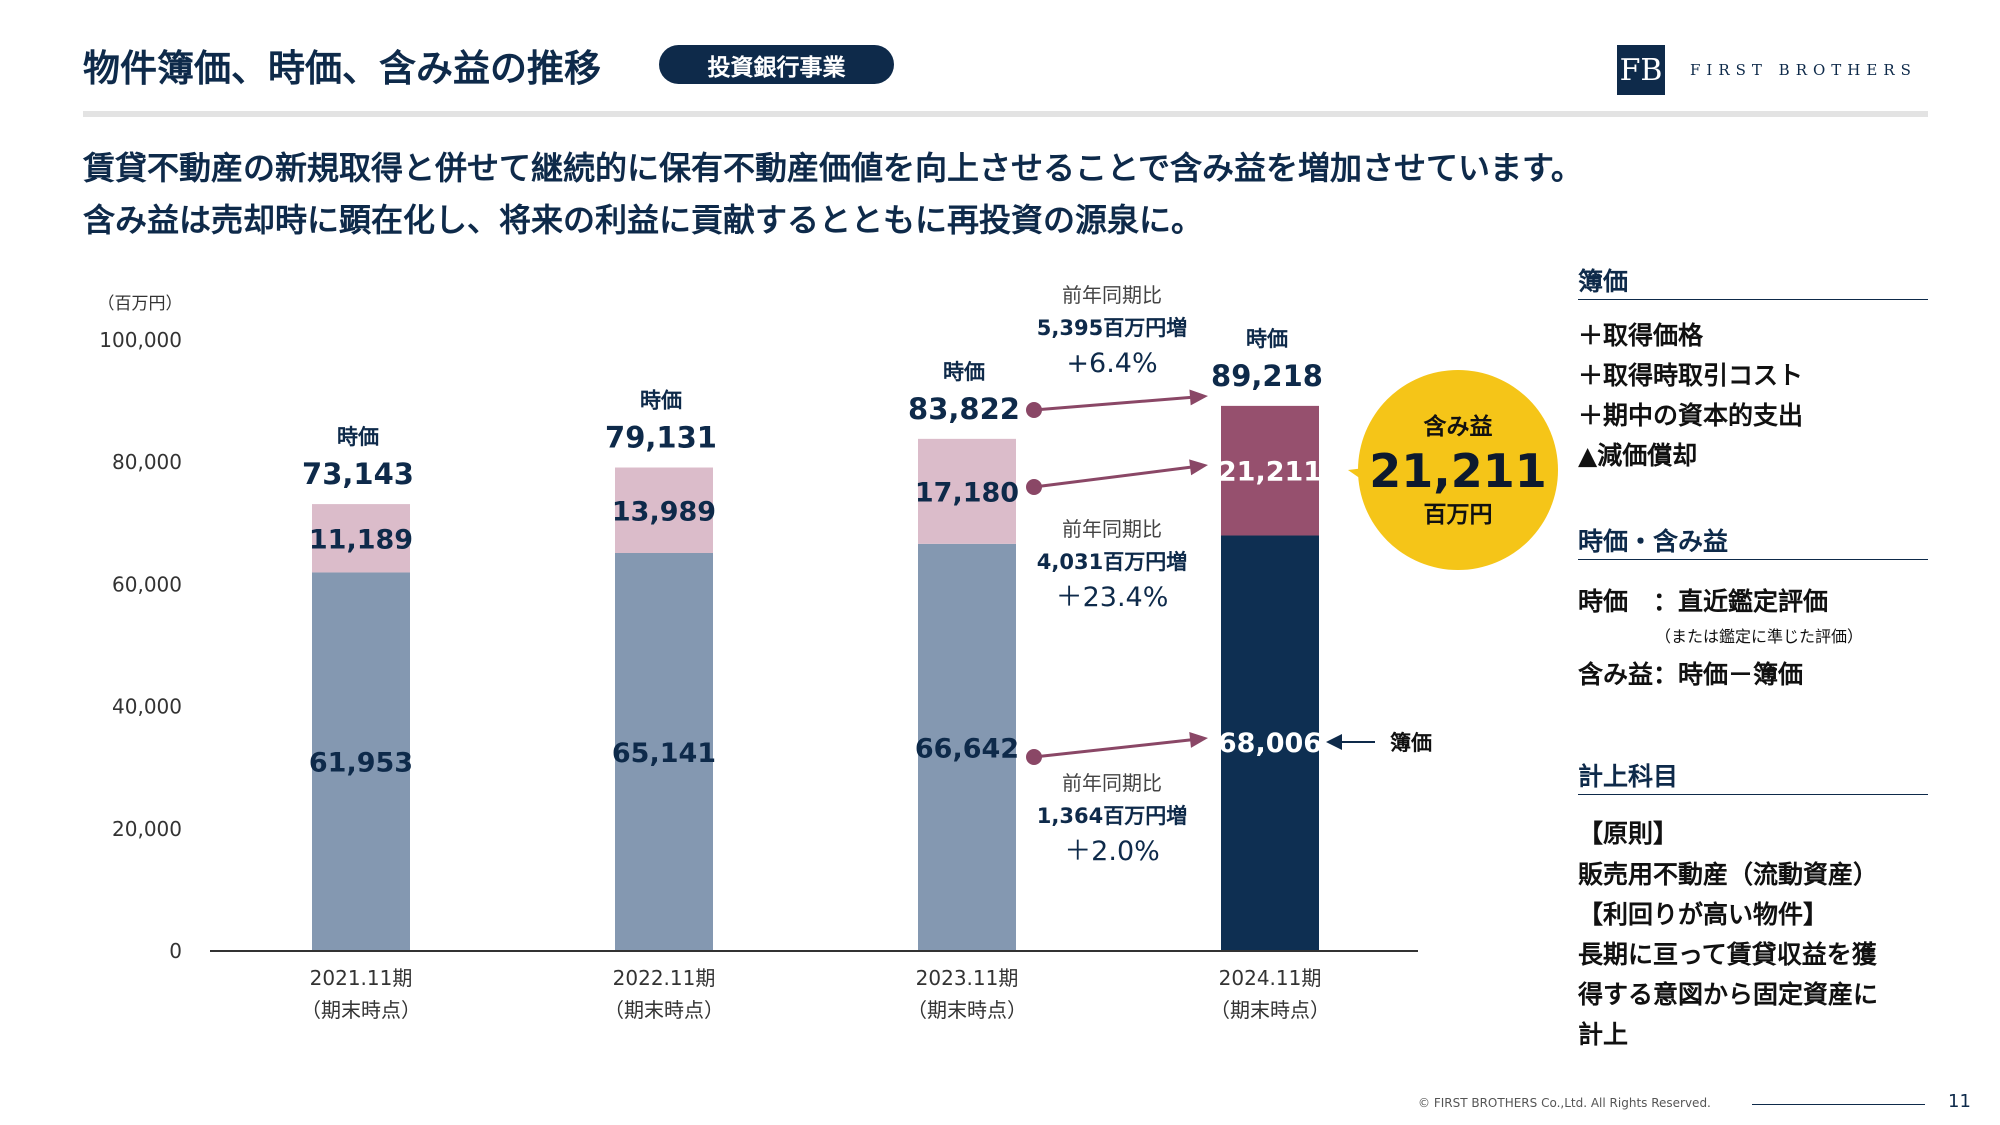 The width and height of the screenshot is (2000, 1125). Describe the element at coordinates (342, 68) in the screenshot. I see `page-title: 物件簿価、時価、含み益の推移` at that location.